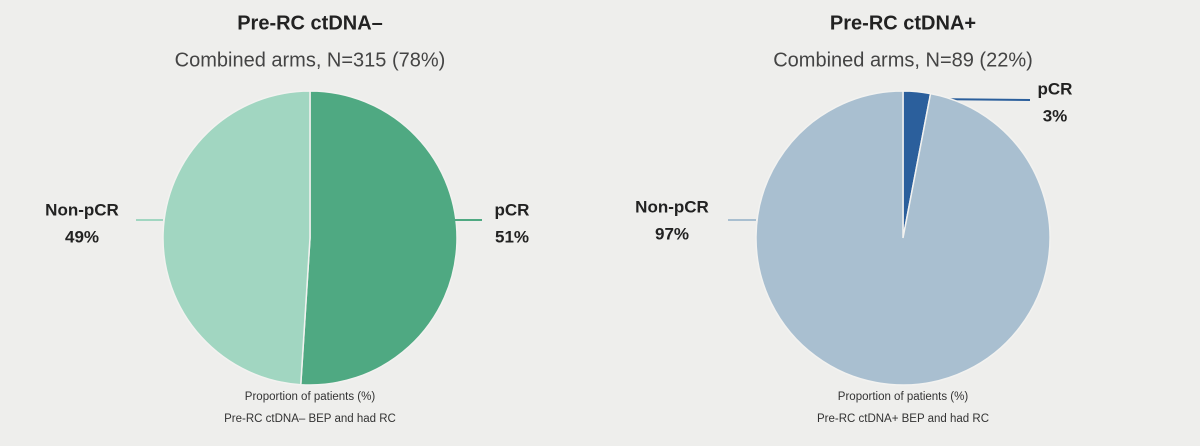 The image size is (1200, 446). Describe the element at coordinates (903, 23) in the screenshot. I see `chart-title: Pre-RC ctDNA+` at that location.